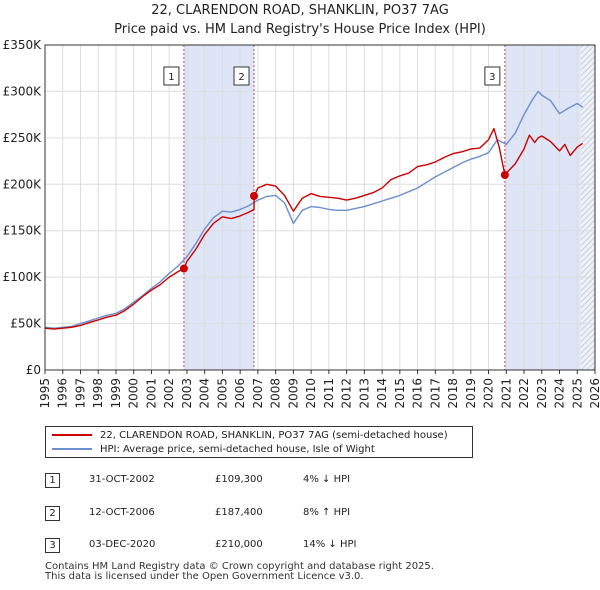 The height and width of the screenshot is (590, 600). Describe the element at coordinates (587, 207) in the screenshot. I see `forecast-hatch` at that location.